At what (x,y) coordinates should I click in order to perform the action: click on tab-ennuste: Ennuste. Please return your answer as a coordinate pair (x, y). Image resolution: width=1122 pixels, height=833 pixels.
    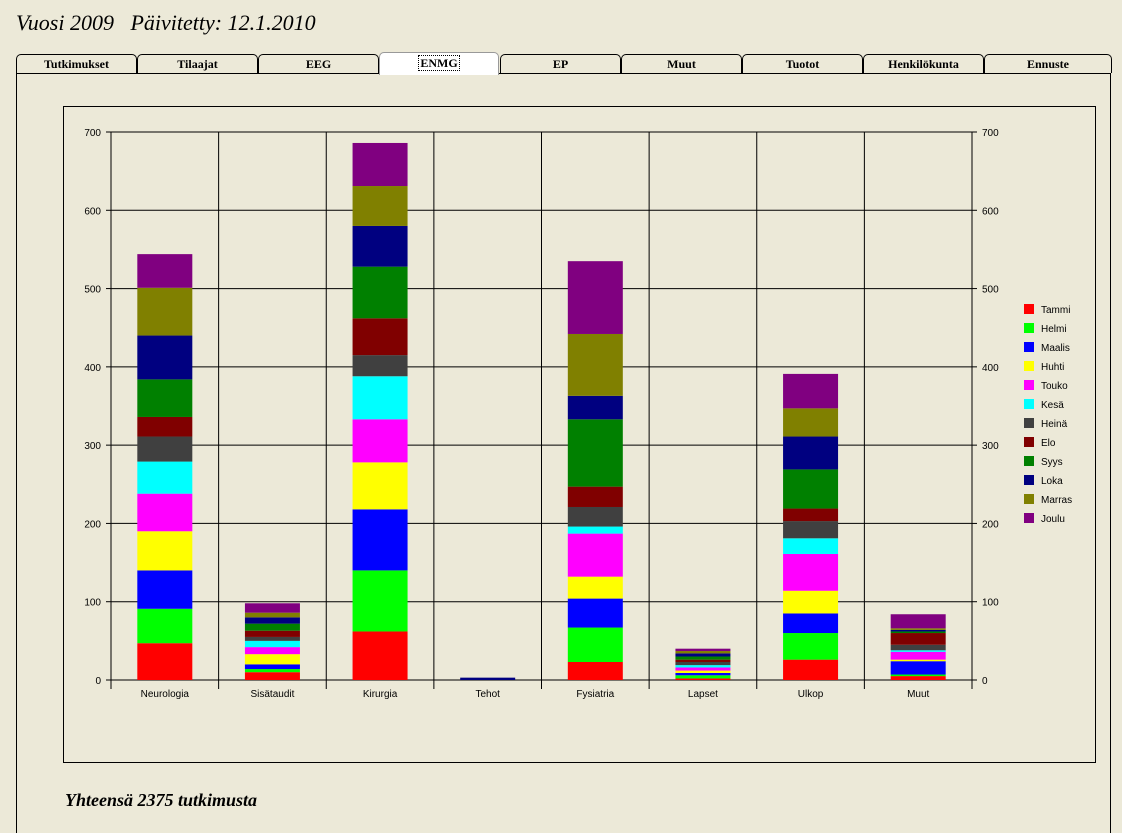
    Looking at the image, I should click on (1048, 63).